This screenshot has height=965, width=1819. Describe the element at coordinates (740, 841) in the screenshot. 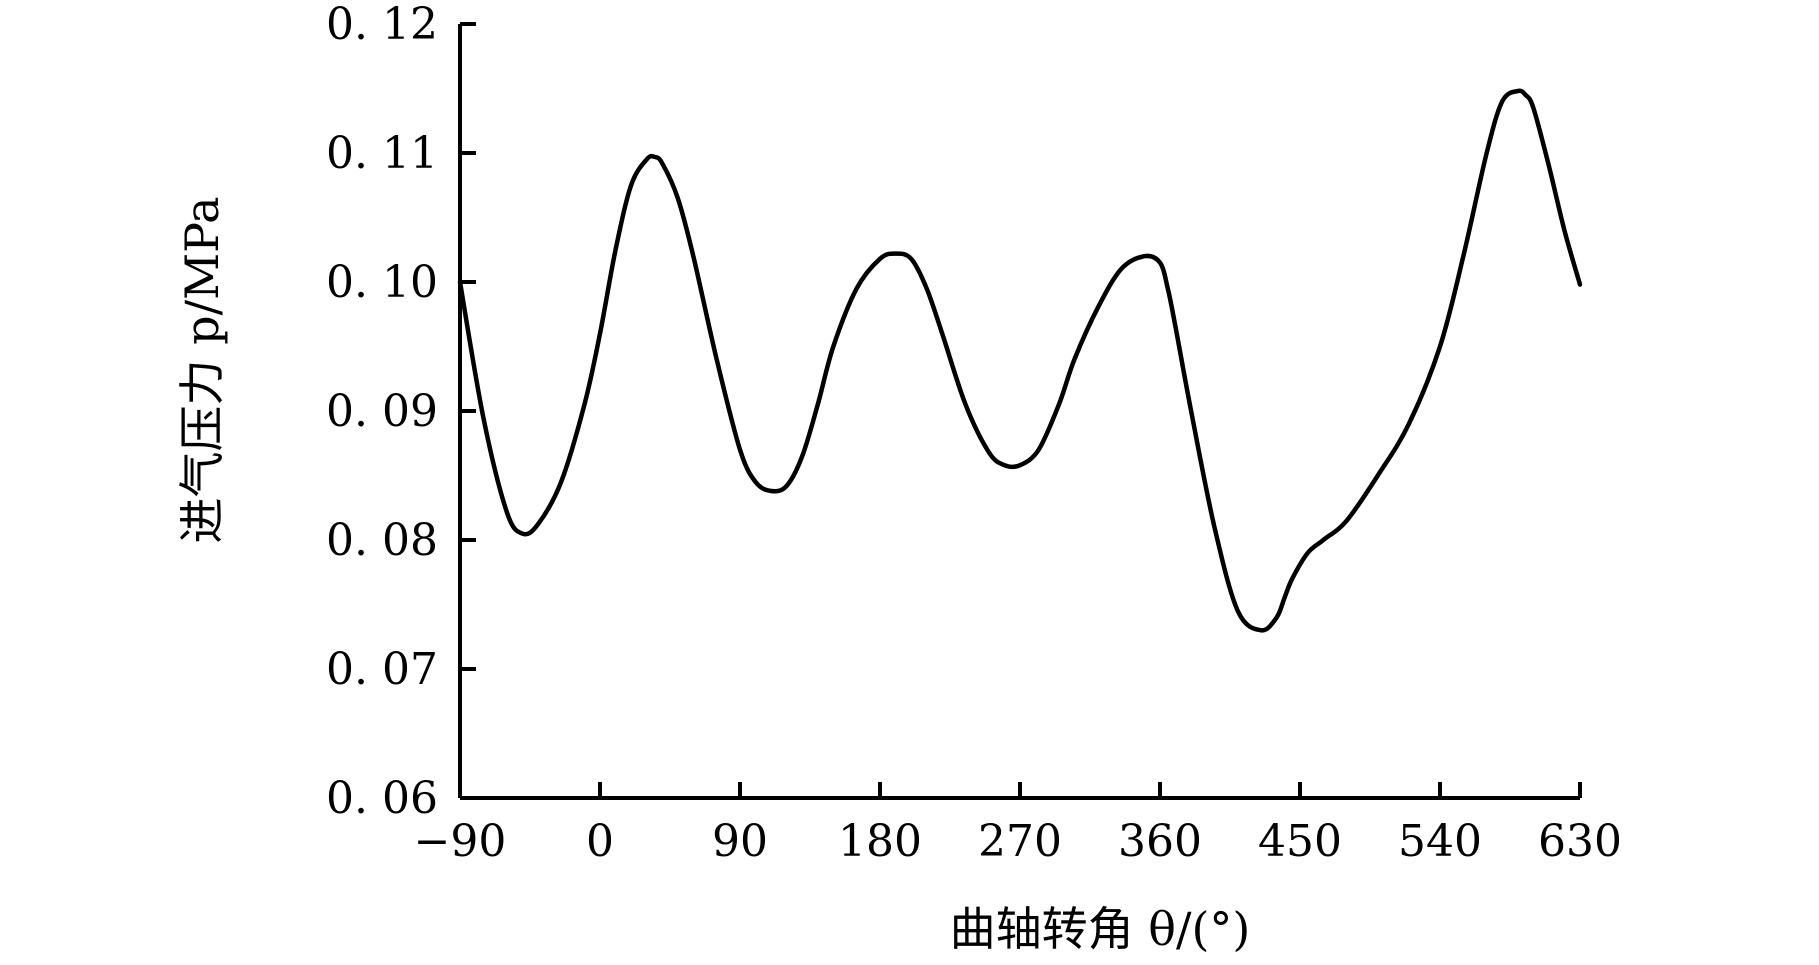

I see `x-tick-label: 90` at that location.